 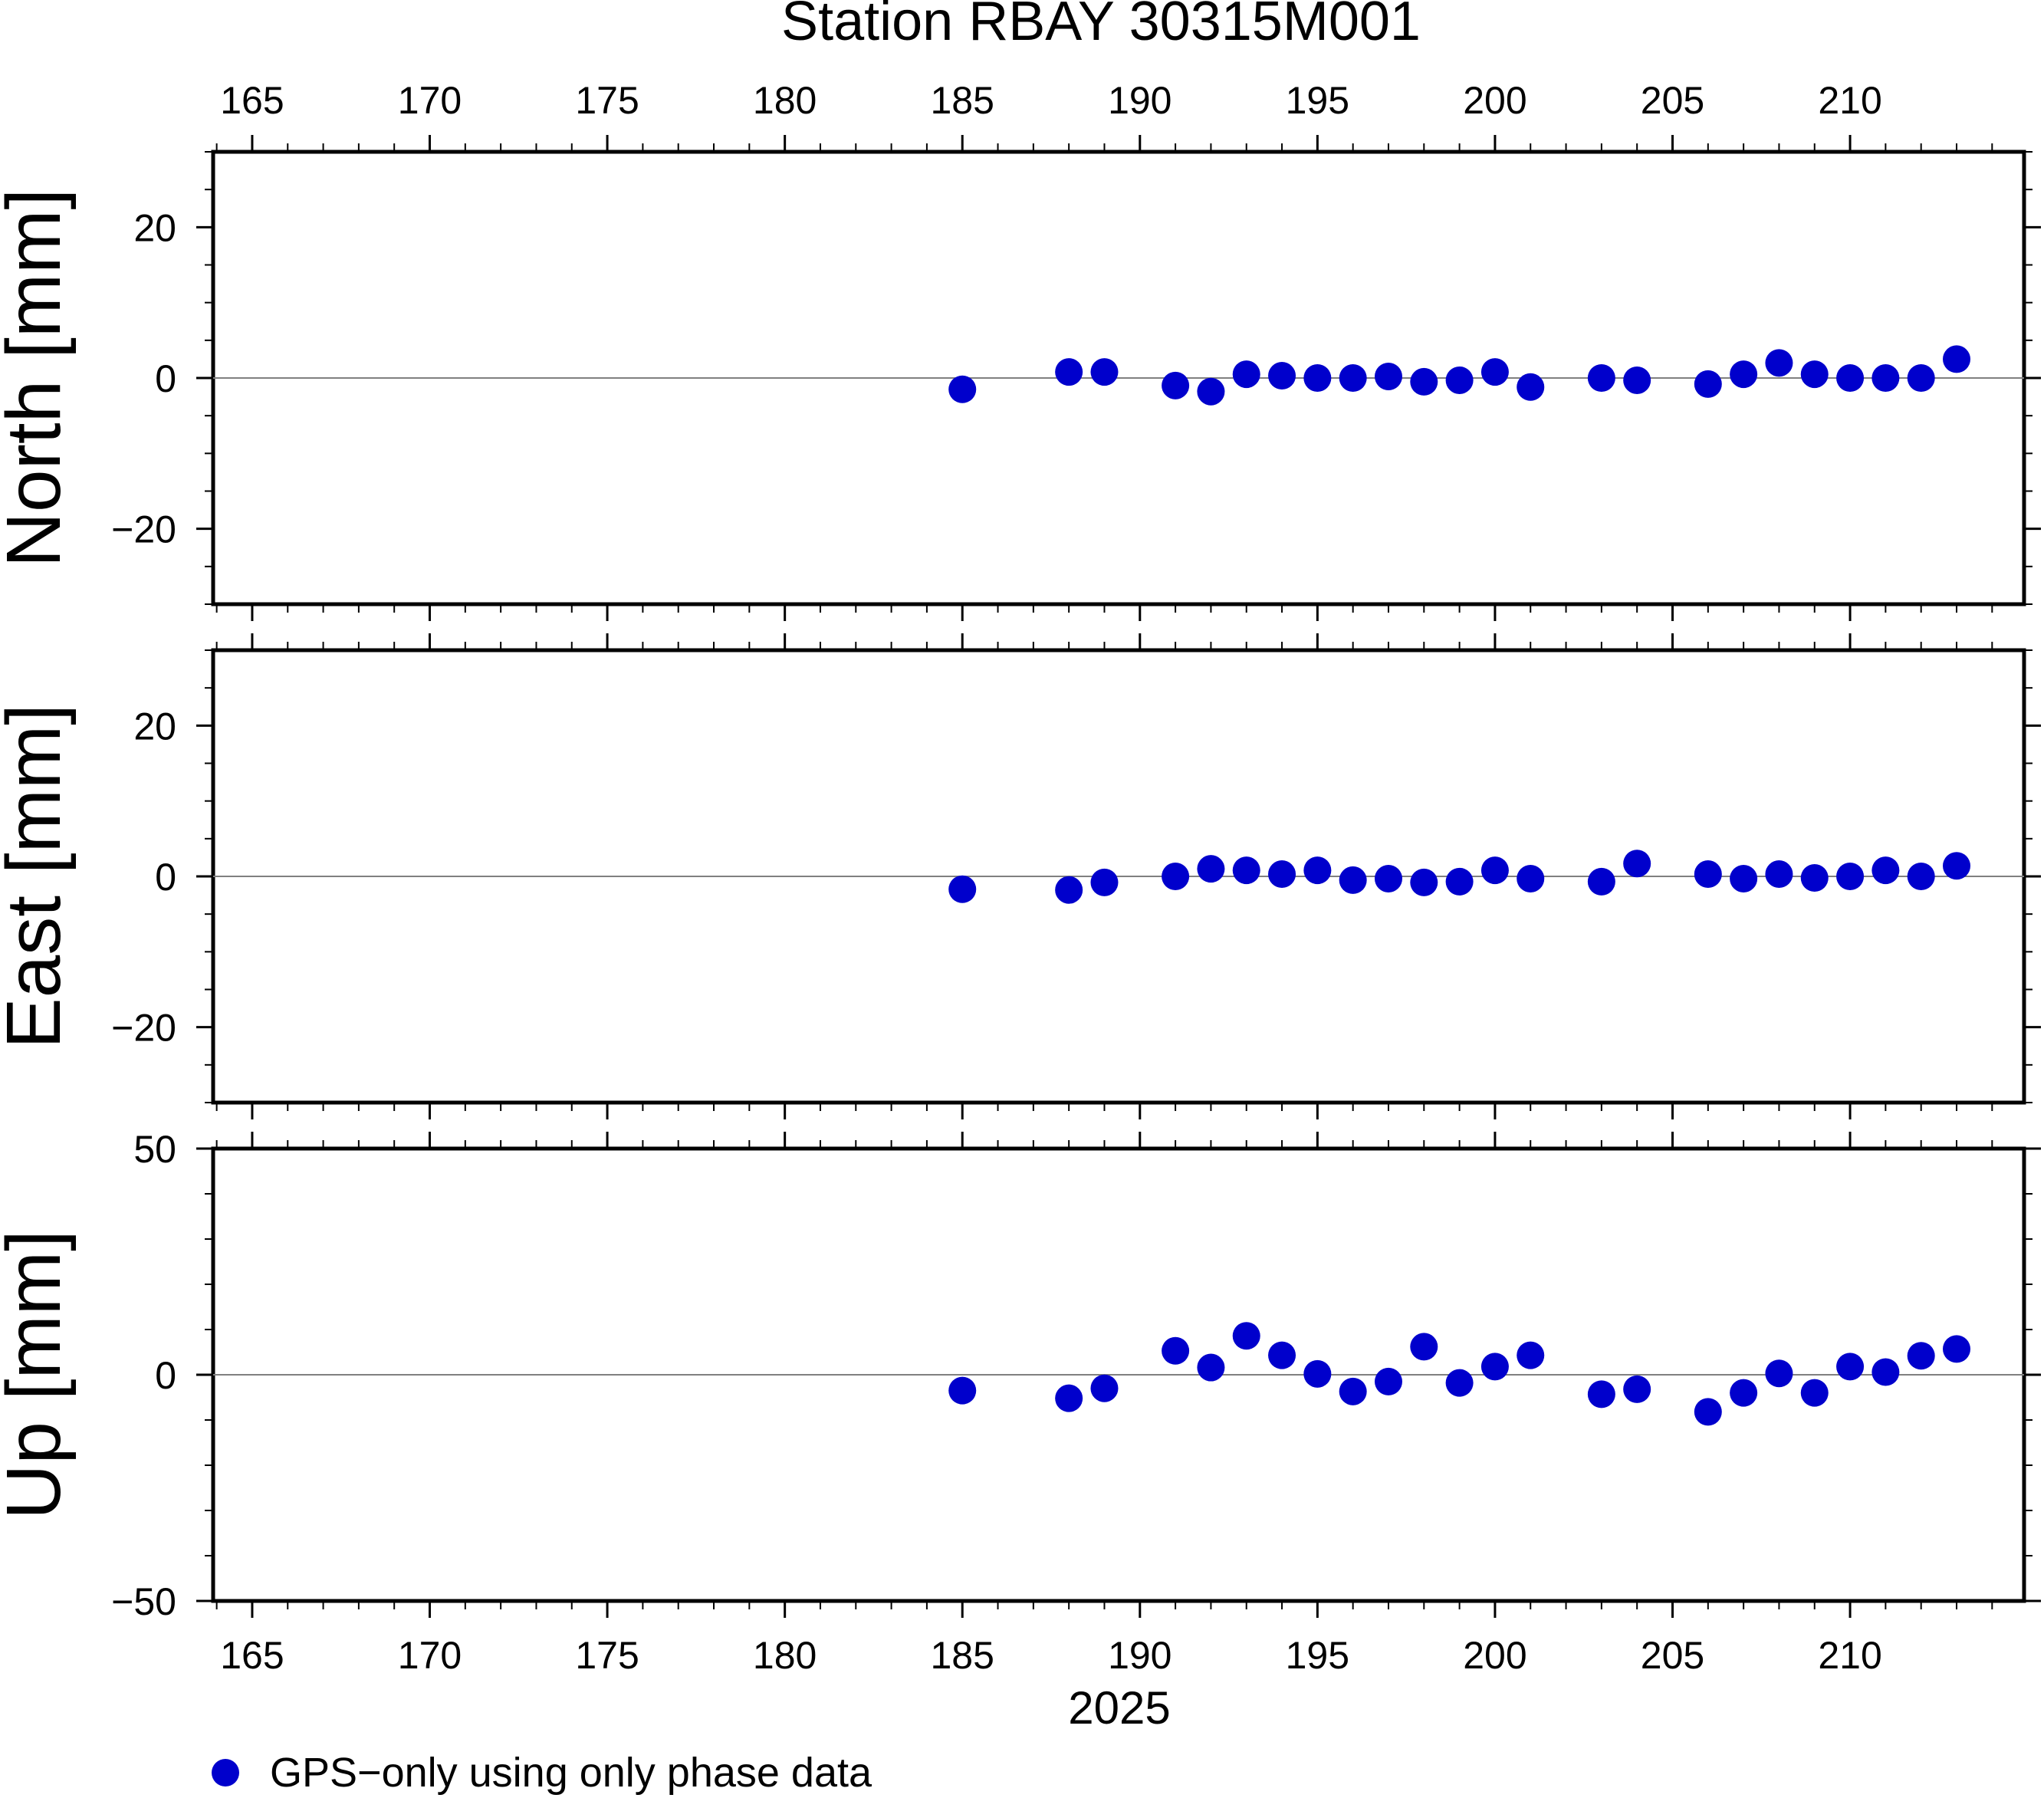 I want to click on x-tick-label-top: 185, so click(x=962, y=100).